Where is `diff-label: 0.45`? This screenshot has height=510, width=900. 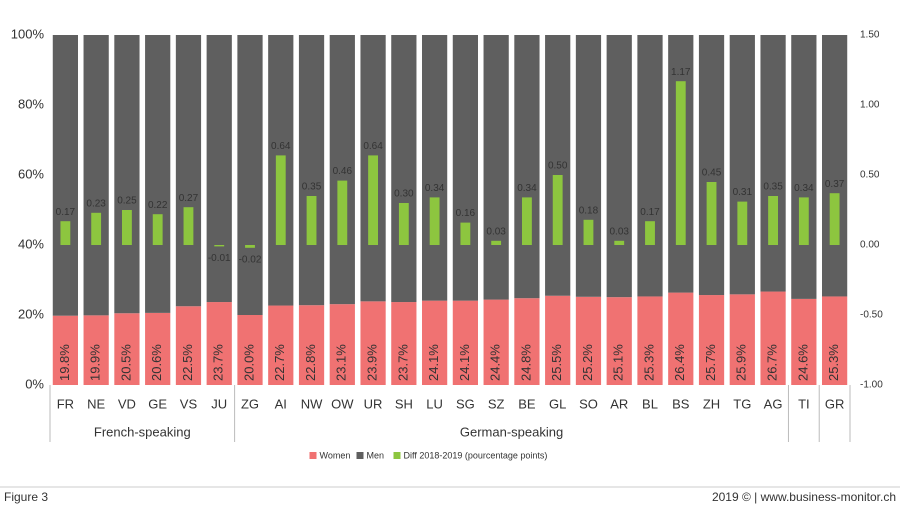 diff-label: 0.45 is located at coordinates (712, 173).